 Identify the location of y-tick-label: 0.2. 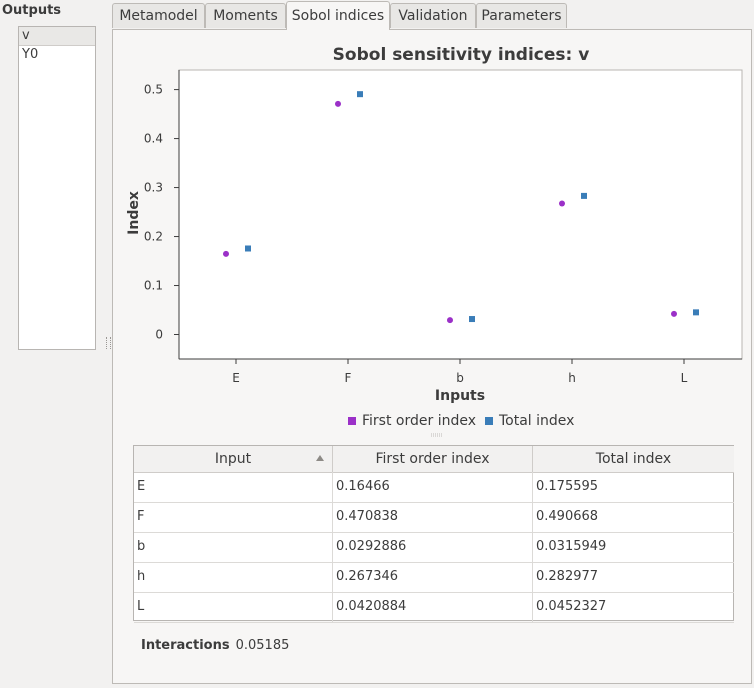
(153, 237).